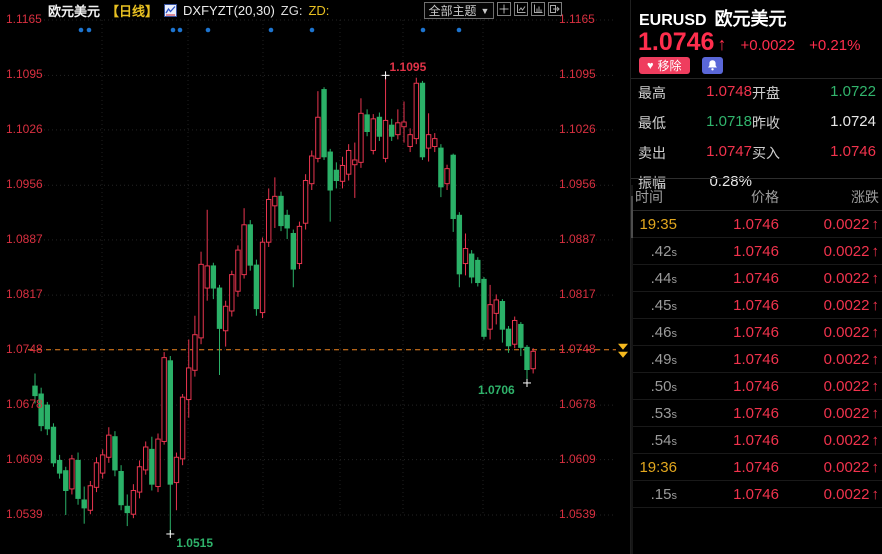 The height and width of the screenshot is (554, 882). I want to click on price-row: 1.0746 ↑ +0.0022 +0.21%, so click(749, 42).